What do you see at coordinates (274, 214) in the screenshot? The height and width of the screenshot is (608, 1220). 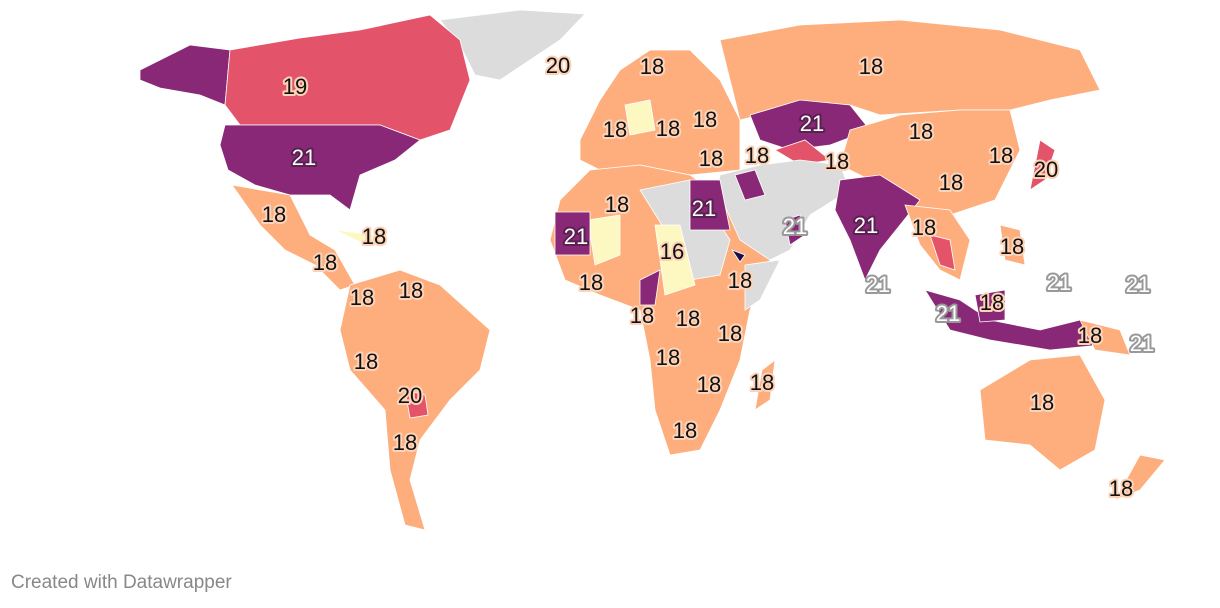 I see `value-label-mexico: 18` at bounding box center [274, 214].